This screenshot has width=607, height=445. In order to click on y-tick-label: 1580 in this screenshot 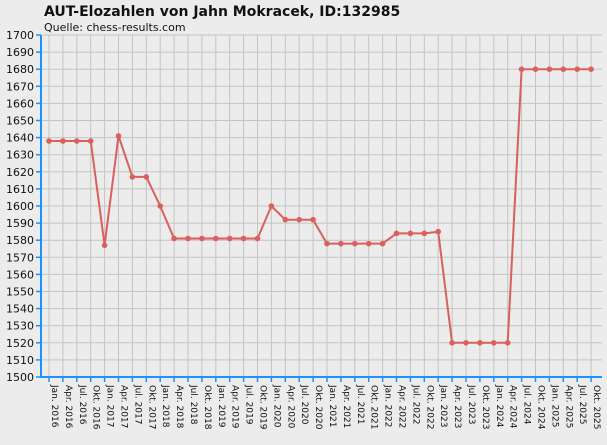, I will do `click(20, 240)`.